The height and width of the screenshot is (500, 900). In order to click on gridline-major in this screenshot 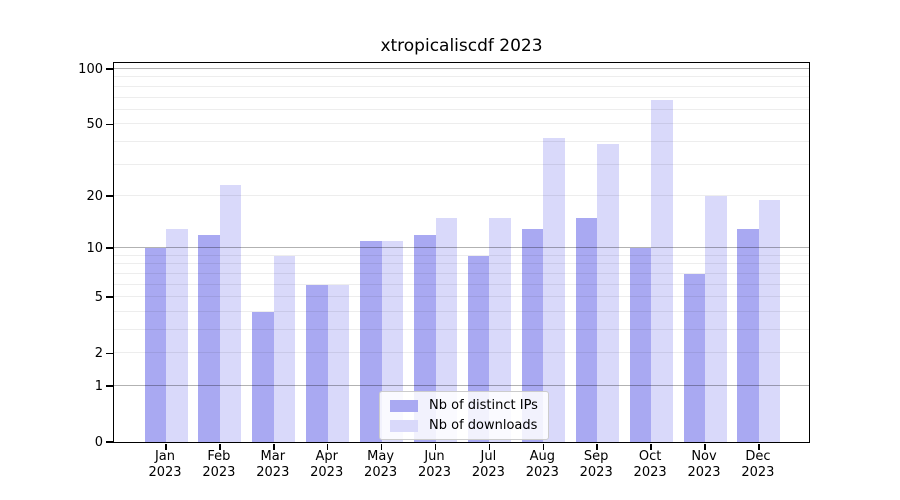, I will do `click(461, 68)`.